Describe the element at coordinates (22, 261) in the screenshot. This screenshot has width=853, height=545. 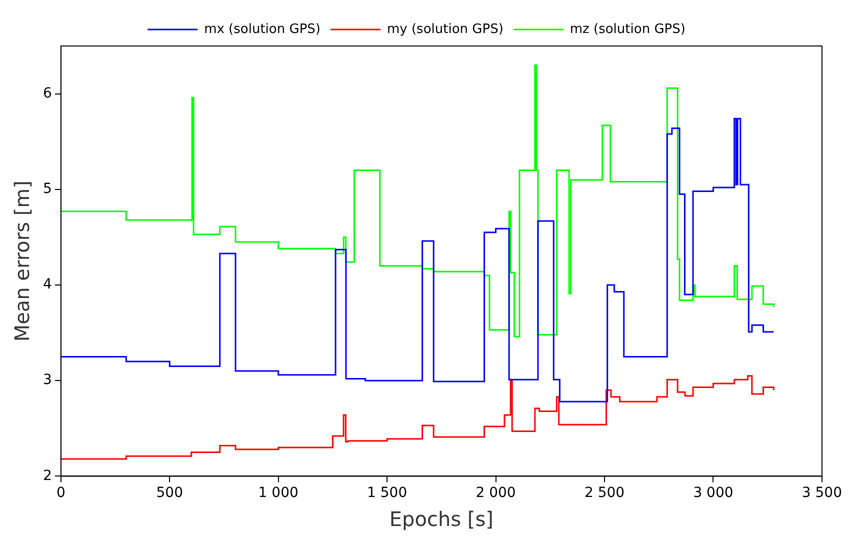
I see `y-axis-title: Mean errors [m]` at that location.